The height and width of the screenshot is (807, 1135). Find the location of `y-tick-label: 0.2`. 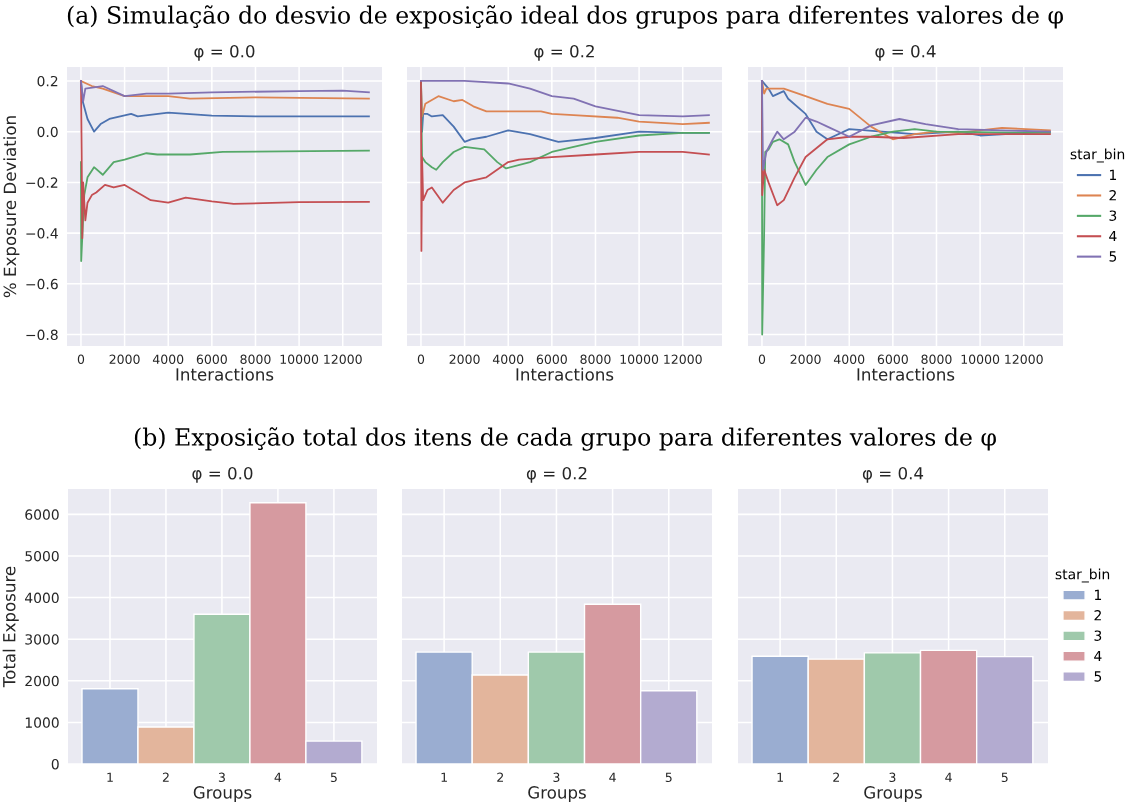

y-tick-label: 0.2 is located at coordinates (47, 81).